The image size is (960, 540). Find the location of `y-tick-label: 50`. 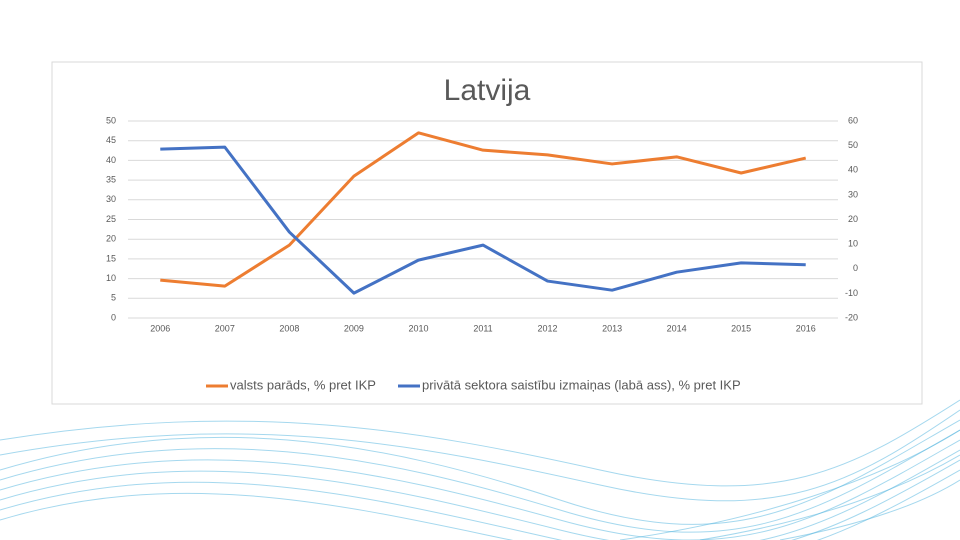

y-tick-label: 50 is located at coordinates (111, 120).